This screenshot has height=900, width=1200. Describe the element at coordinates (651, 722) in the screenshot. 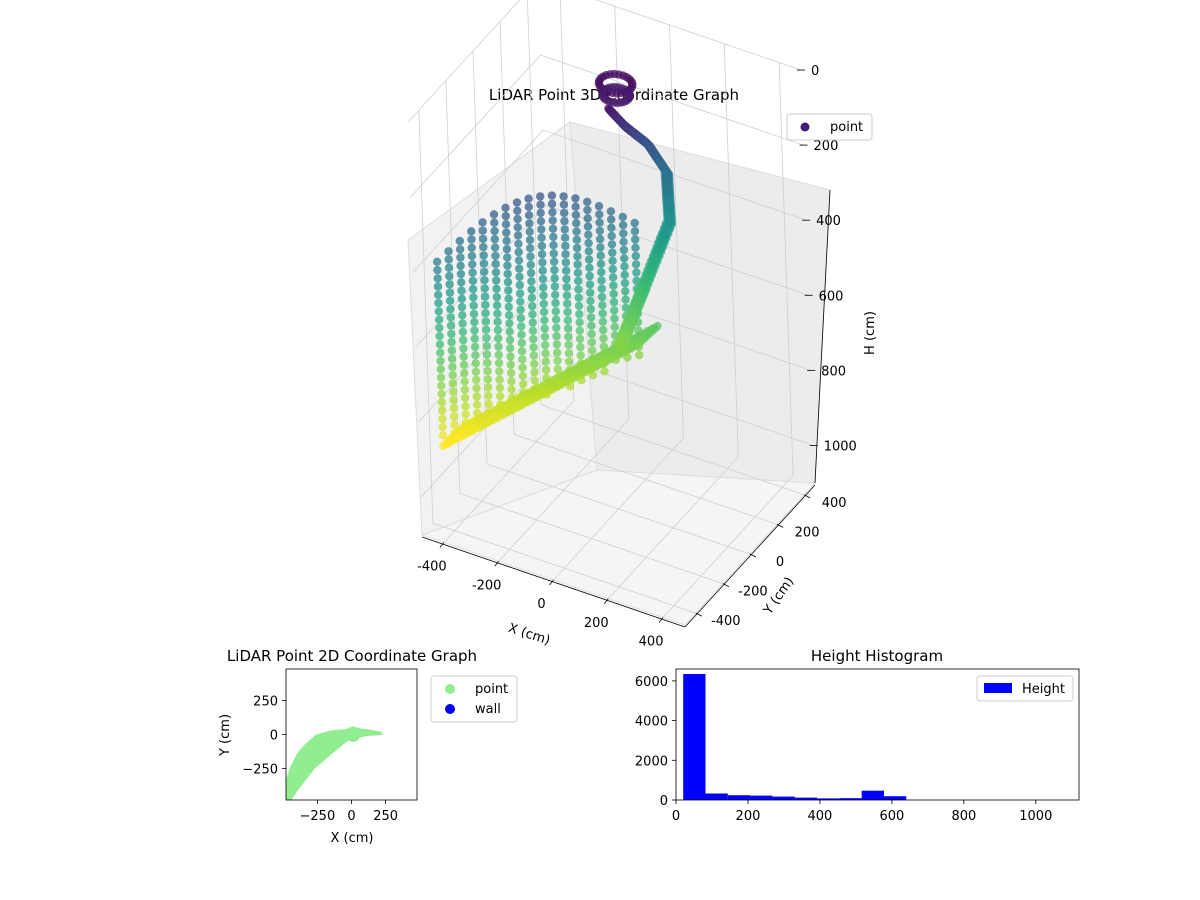

I see `histogram-y-tick-label: 4000` at that location.